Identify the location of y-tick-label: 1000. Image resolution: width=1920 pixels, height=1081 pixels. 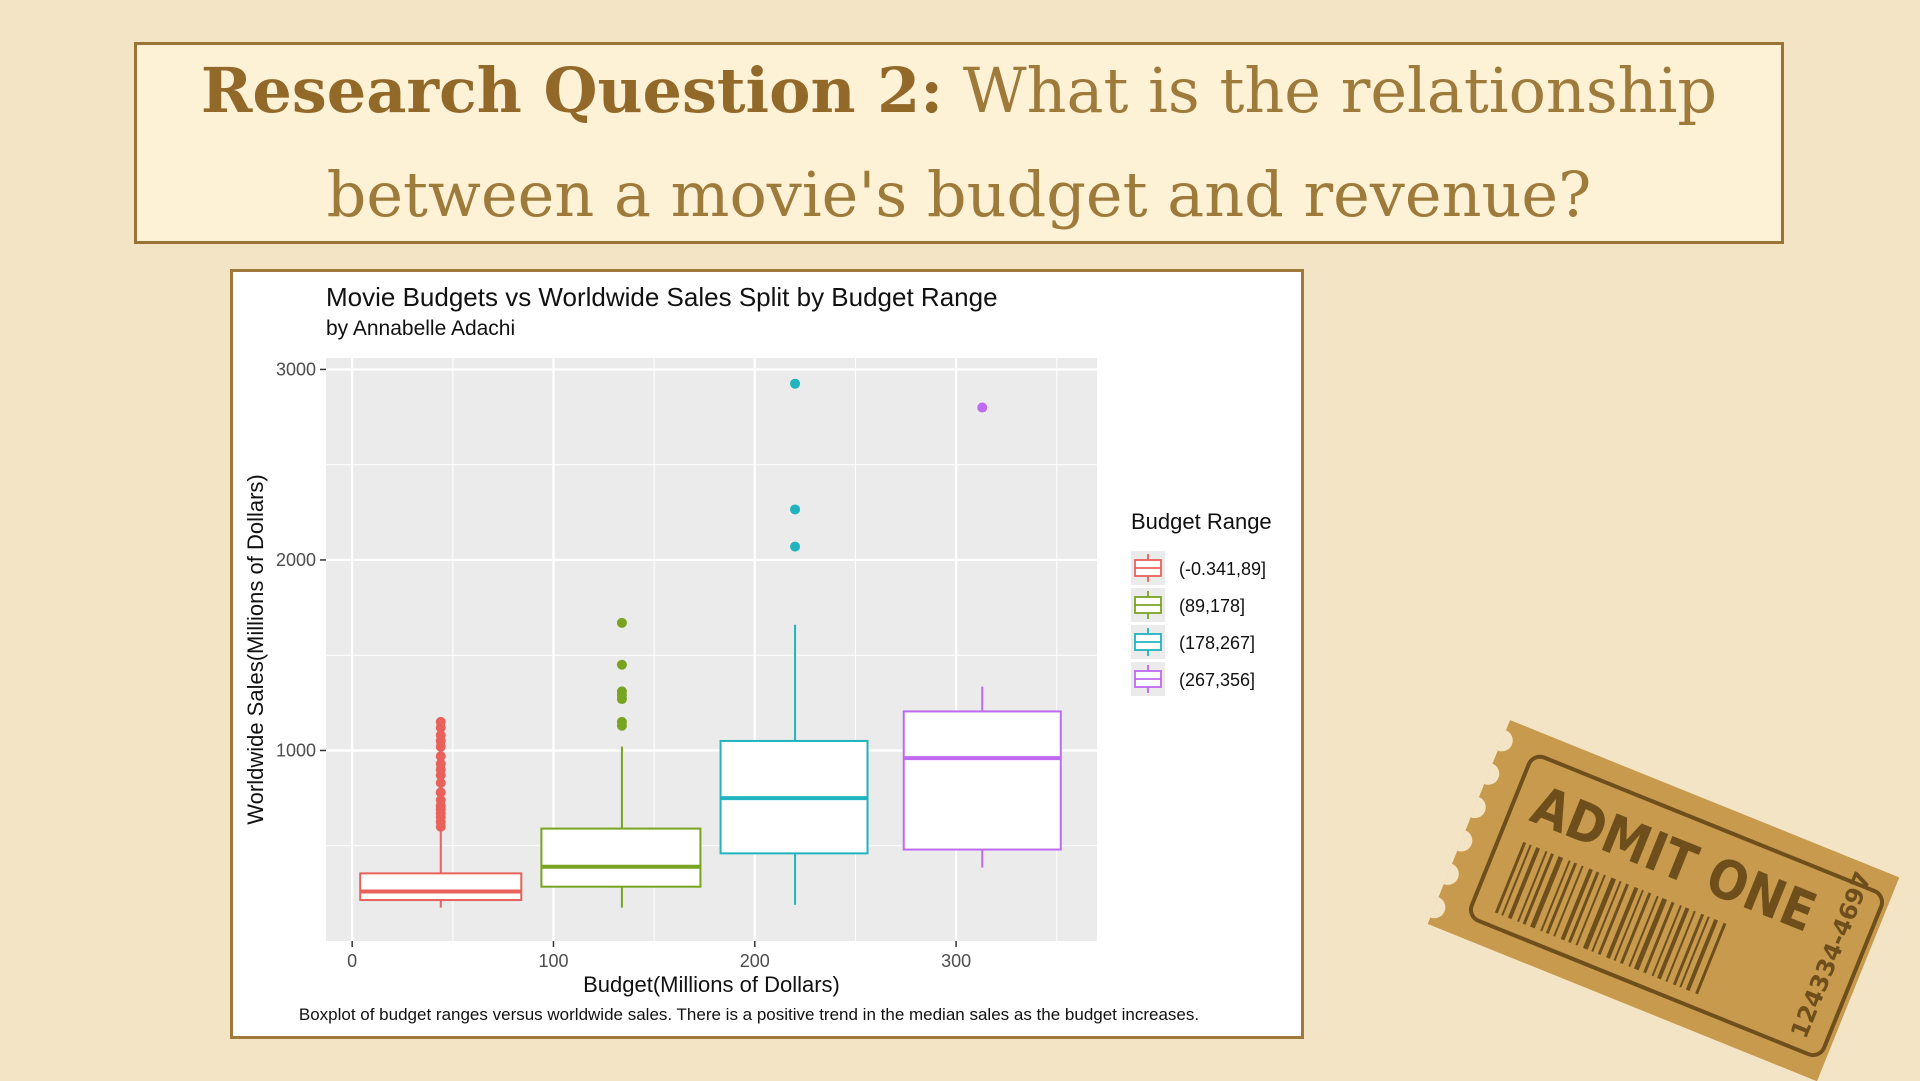
(296, 750).